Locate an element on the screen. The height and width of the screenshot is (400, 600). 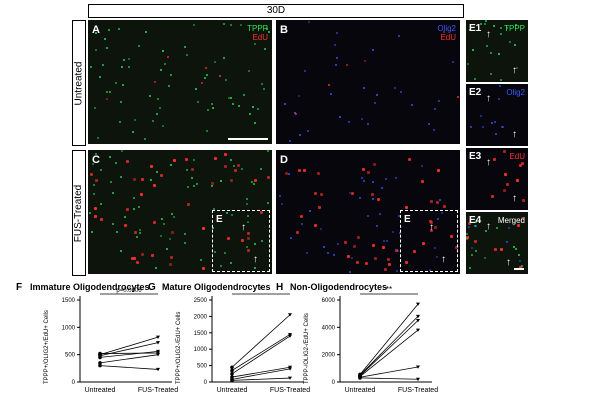
inset-box-c: E ↑ ↑ is located at coordinates (241, 241).